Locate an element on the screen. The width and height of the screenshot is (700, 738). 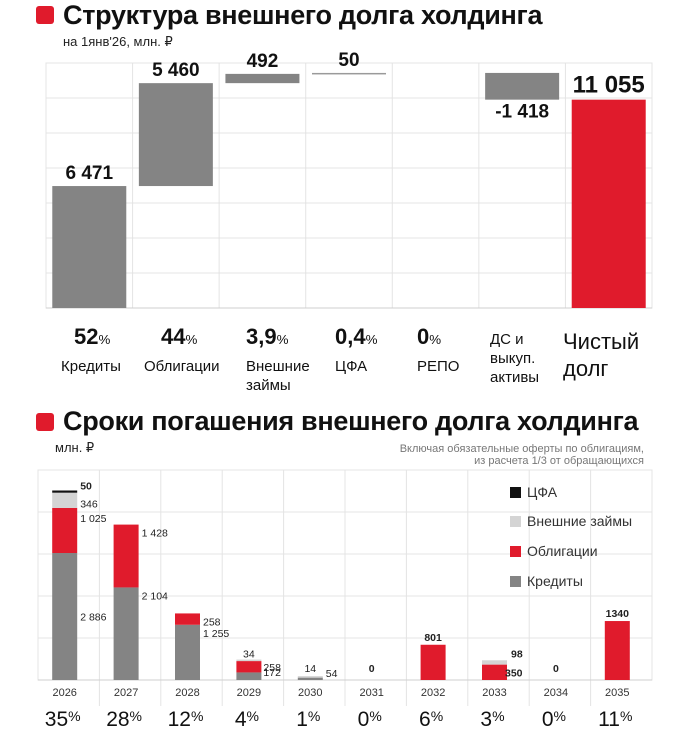
maturity-note-line2: из расчета 1/3 от обращающихся is located at coordinates (559, 461).